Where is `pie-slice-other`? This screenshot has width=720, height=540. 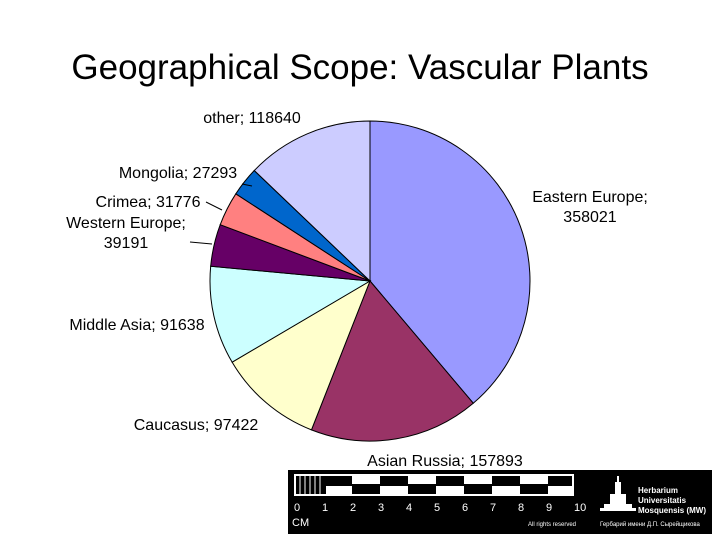
pie-slice-other is located at coordinates (312, 201).